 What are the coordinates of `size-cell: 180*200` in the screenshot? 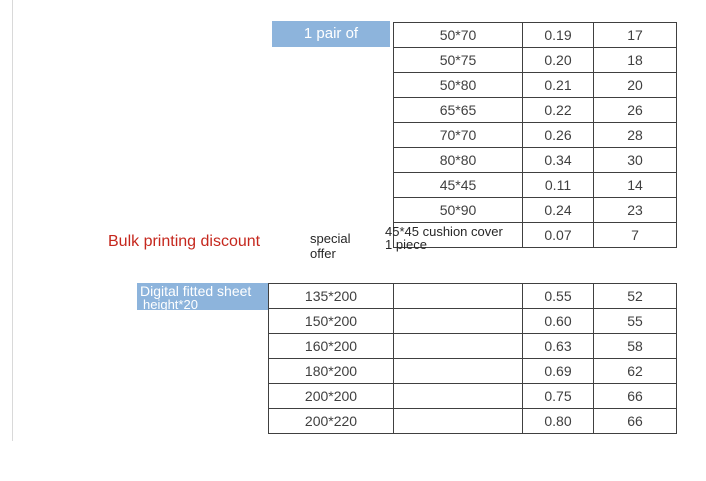 It's located at (331, 371).